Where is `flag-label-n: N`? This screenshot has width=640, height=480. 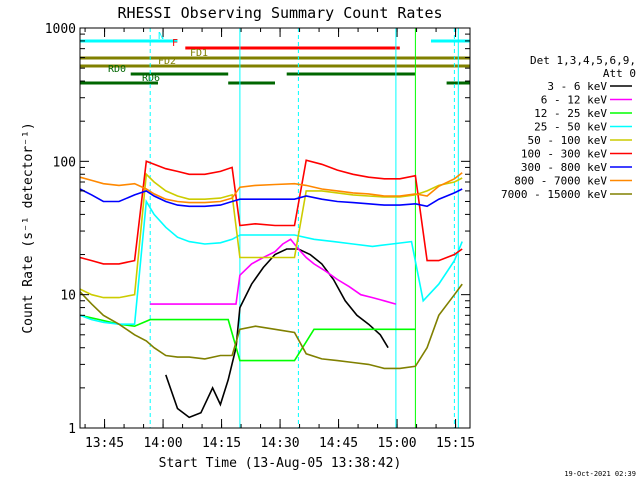 flag-label-n: N is located at coordinates (161, 36).